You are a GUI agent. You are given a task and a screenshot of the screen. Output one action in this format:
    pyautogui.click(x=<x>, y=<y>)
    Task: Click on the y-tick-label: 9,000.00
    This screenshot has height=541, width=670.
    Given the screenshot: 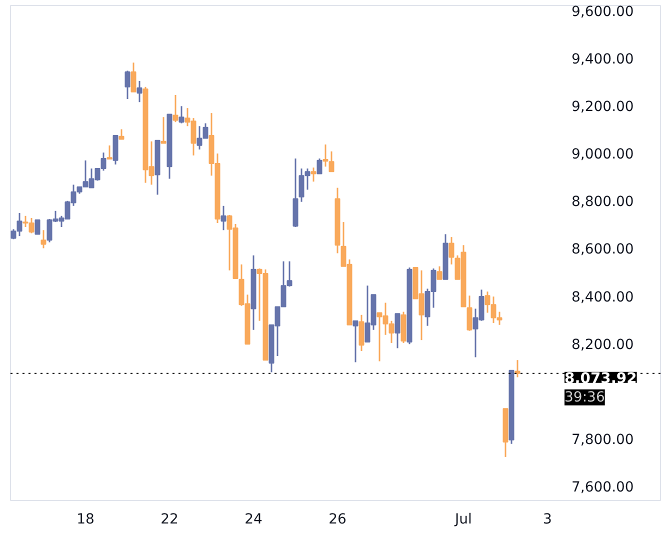 What is the action you would take?
    pyautogui.click(x=603, y=154)
    